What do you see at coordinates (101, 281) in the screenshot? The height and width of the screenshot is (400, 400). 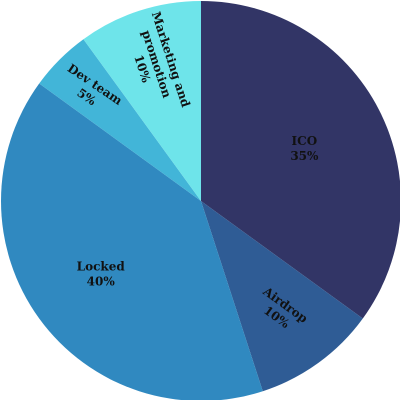 I see `slice-percent-label: 40%` at bounding box center [101, 281].